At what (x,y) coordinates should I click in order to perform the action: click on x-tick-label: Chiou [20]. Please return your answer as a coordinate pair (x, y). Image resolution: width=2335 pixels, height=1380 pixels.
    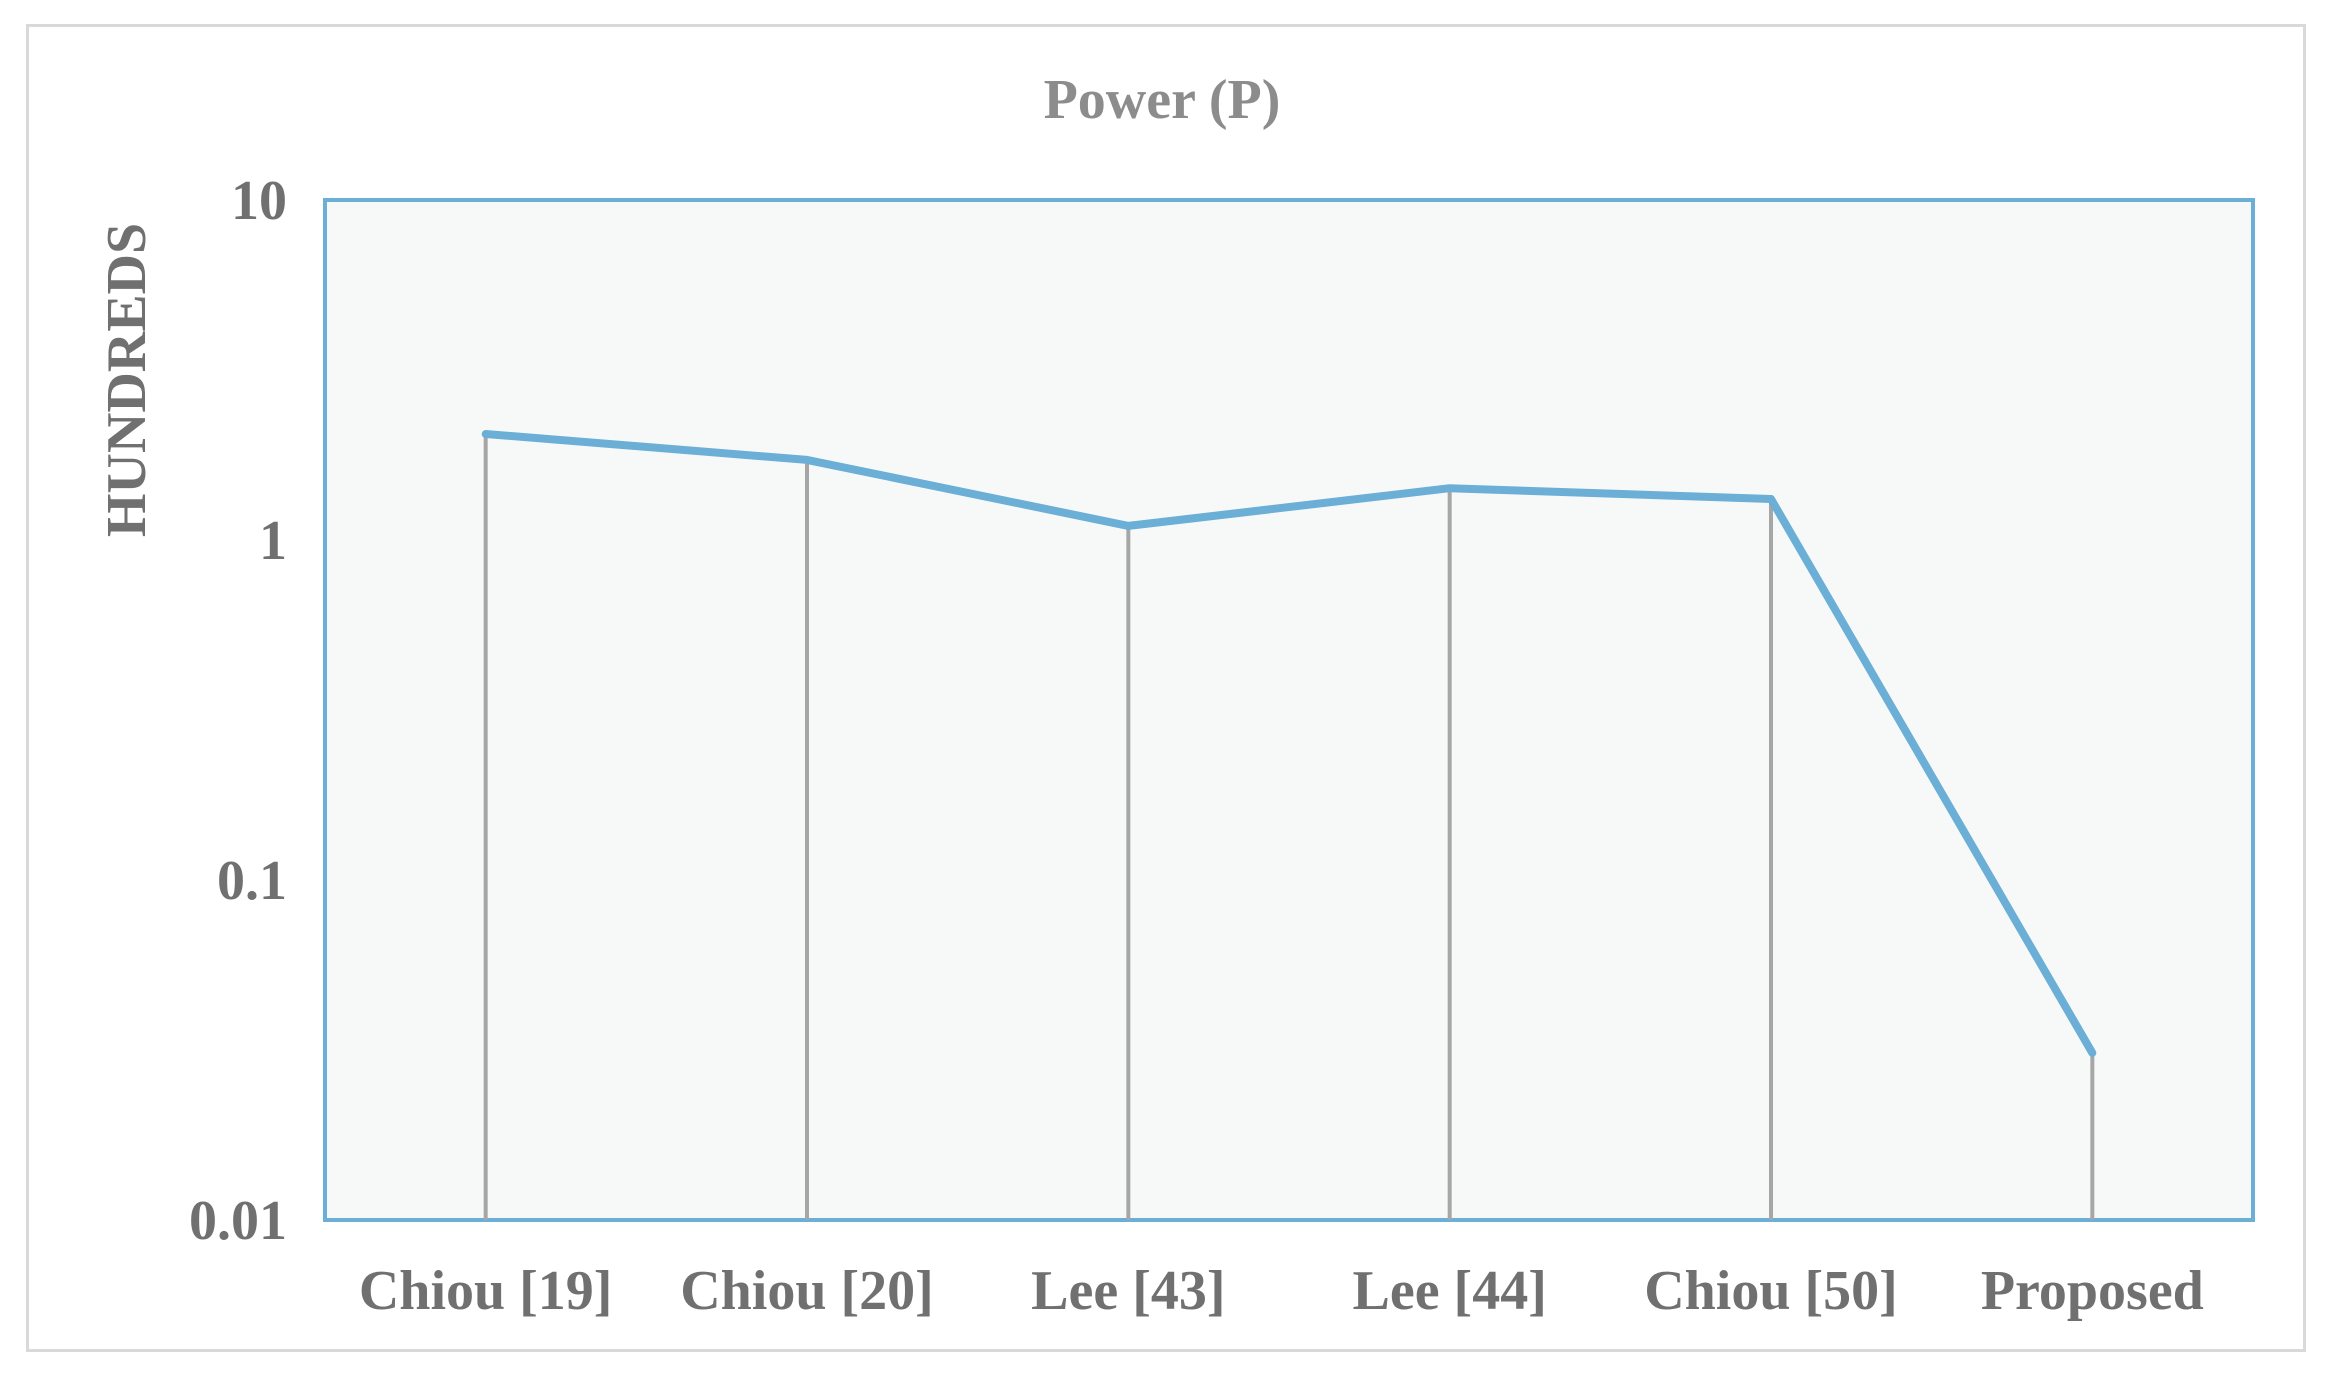
    Looking at the image, I should click on (807, 1291).